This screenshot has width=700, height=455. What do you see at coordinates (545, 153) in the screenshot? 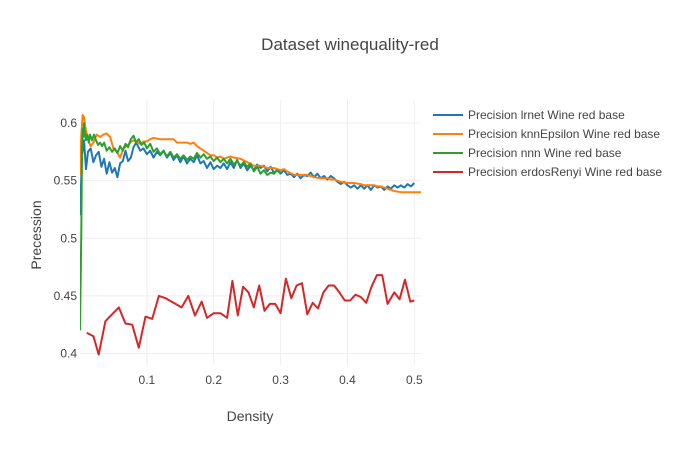
I see `legend-label: Precision nnn Wine red base` at bounding box center [545, 153].